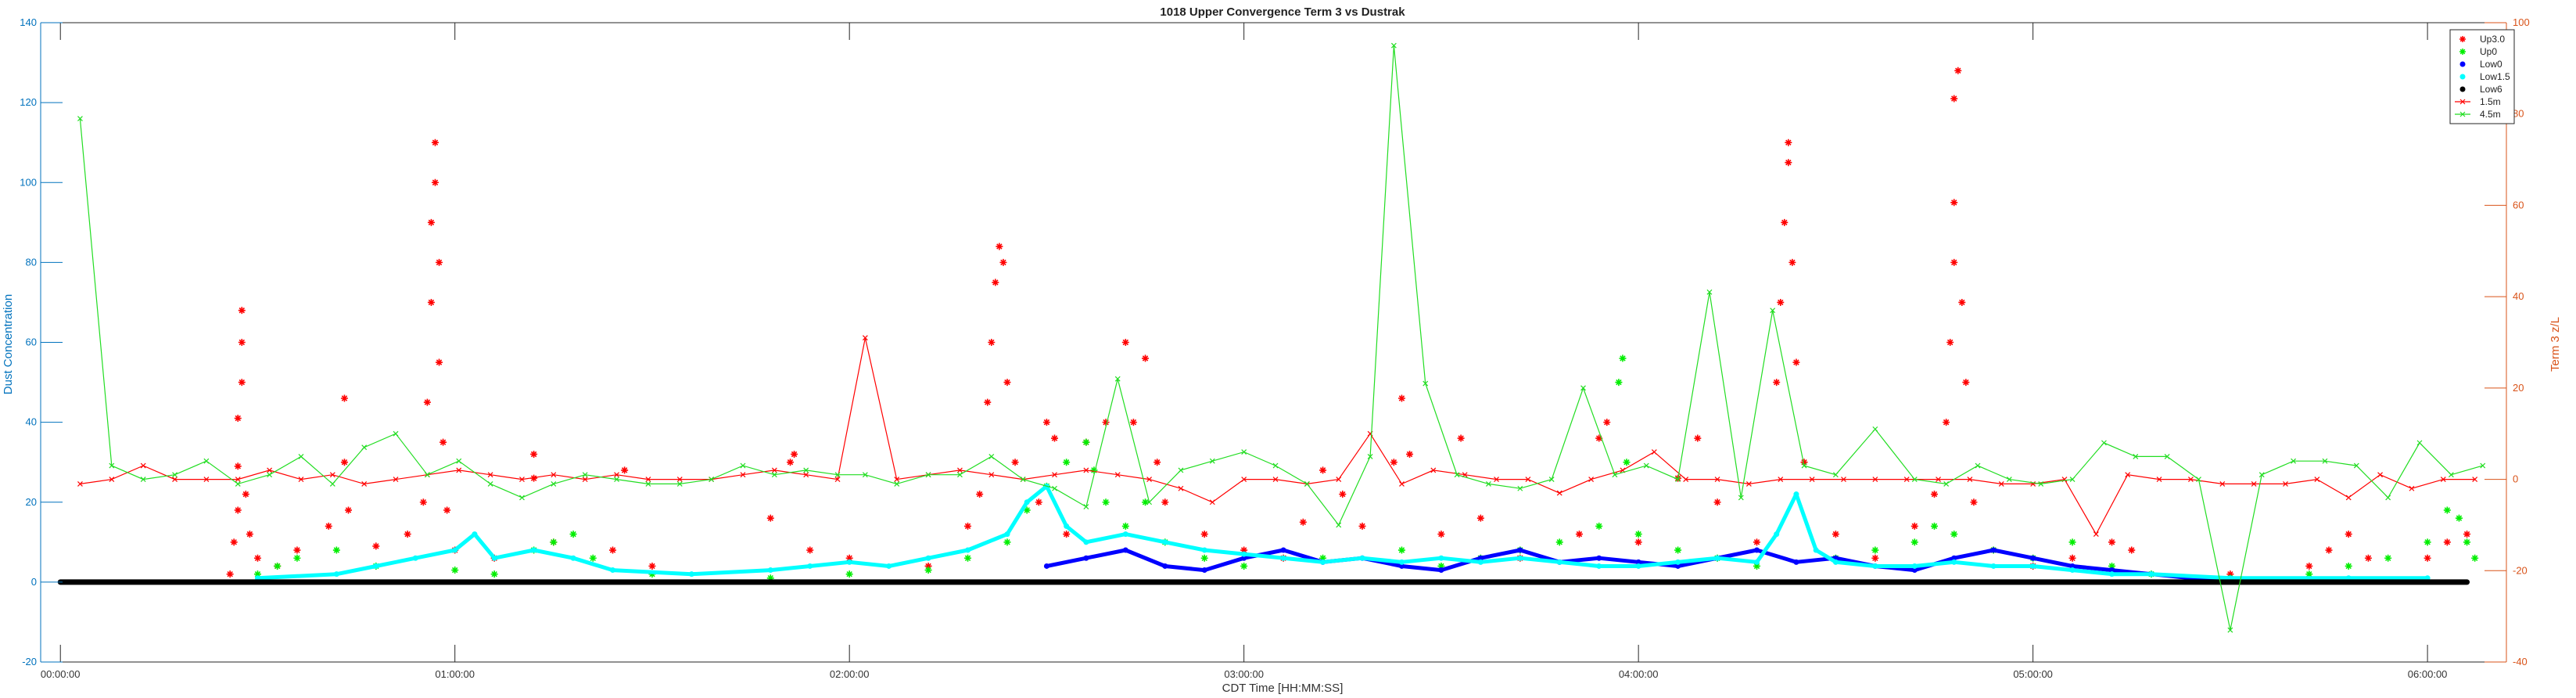 Image resolution: width=2576 pixels, height=698 pixels. I want to click on x-tick-label: 06:00:00, so click(2428, 674).